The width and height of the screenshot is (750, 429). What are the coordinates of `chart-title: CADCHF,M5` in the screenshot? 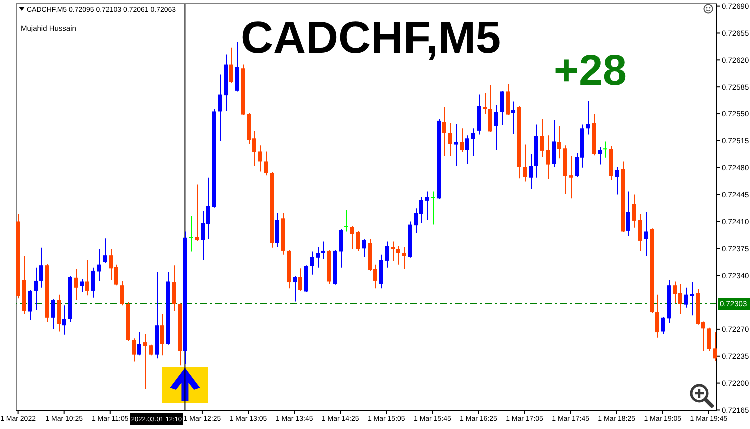 It's located at (371, 37).